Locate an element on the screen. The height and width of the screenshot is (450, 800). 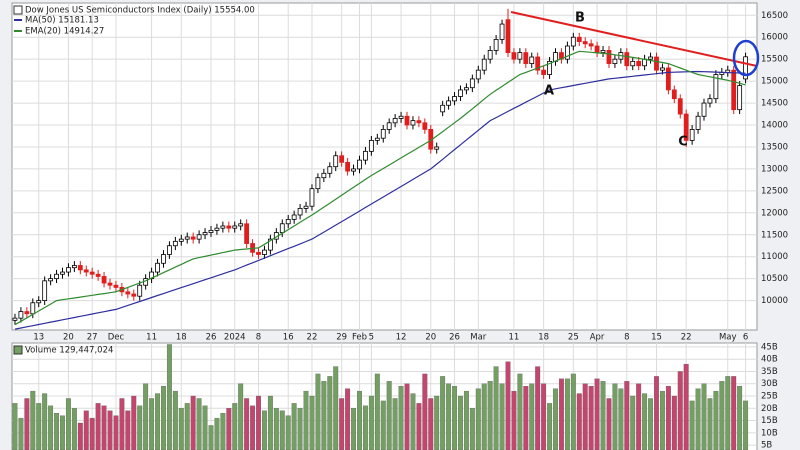
y-tick-label: 16000 is located at coordinates (774, 38).